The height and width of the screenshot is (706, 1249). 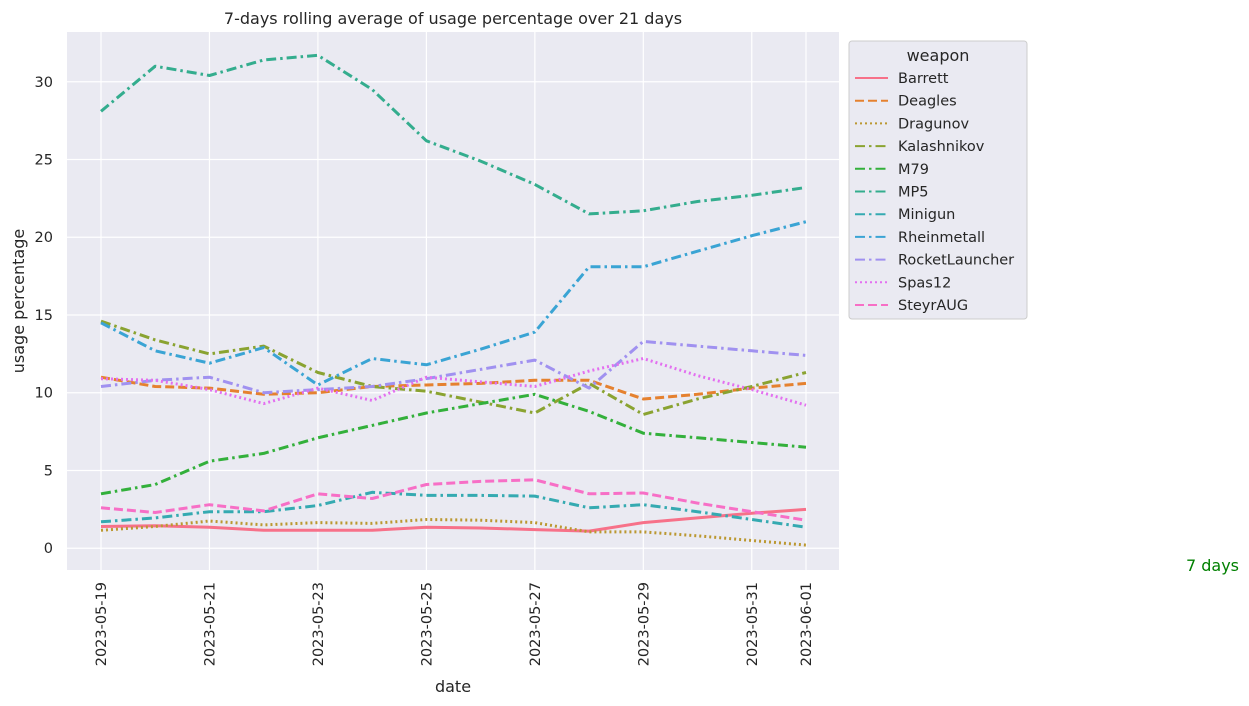 I want to click on series-line-kalashnikov, so click(x=453, y=367).